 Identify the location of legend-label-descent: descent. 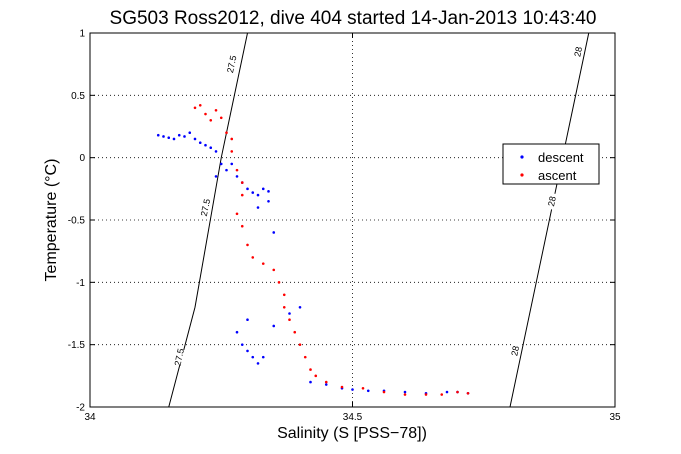
(561, 157).